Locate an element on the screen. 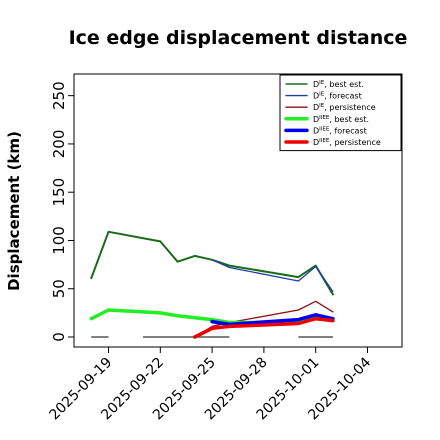  series-lines is located at coordinates (212, 284).